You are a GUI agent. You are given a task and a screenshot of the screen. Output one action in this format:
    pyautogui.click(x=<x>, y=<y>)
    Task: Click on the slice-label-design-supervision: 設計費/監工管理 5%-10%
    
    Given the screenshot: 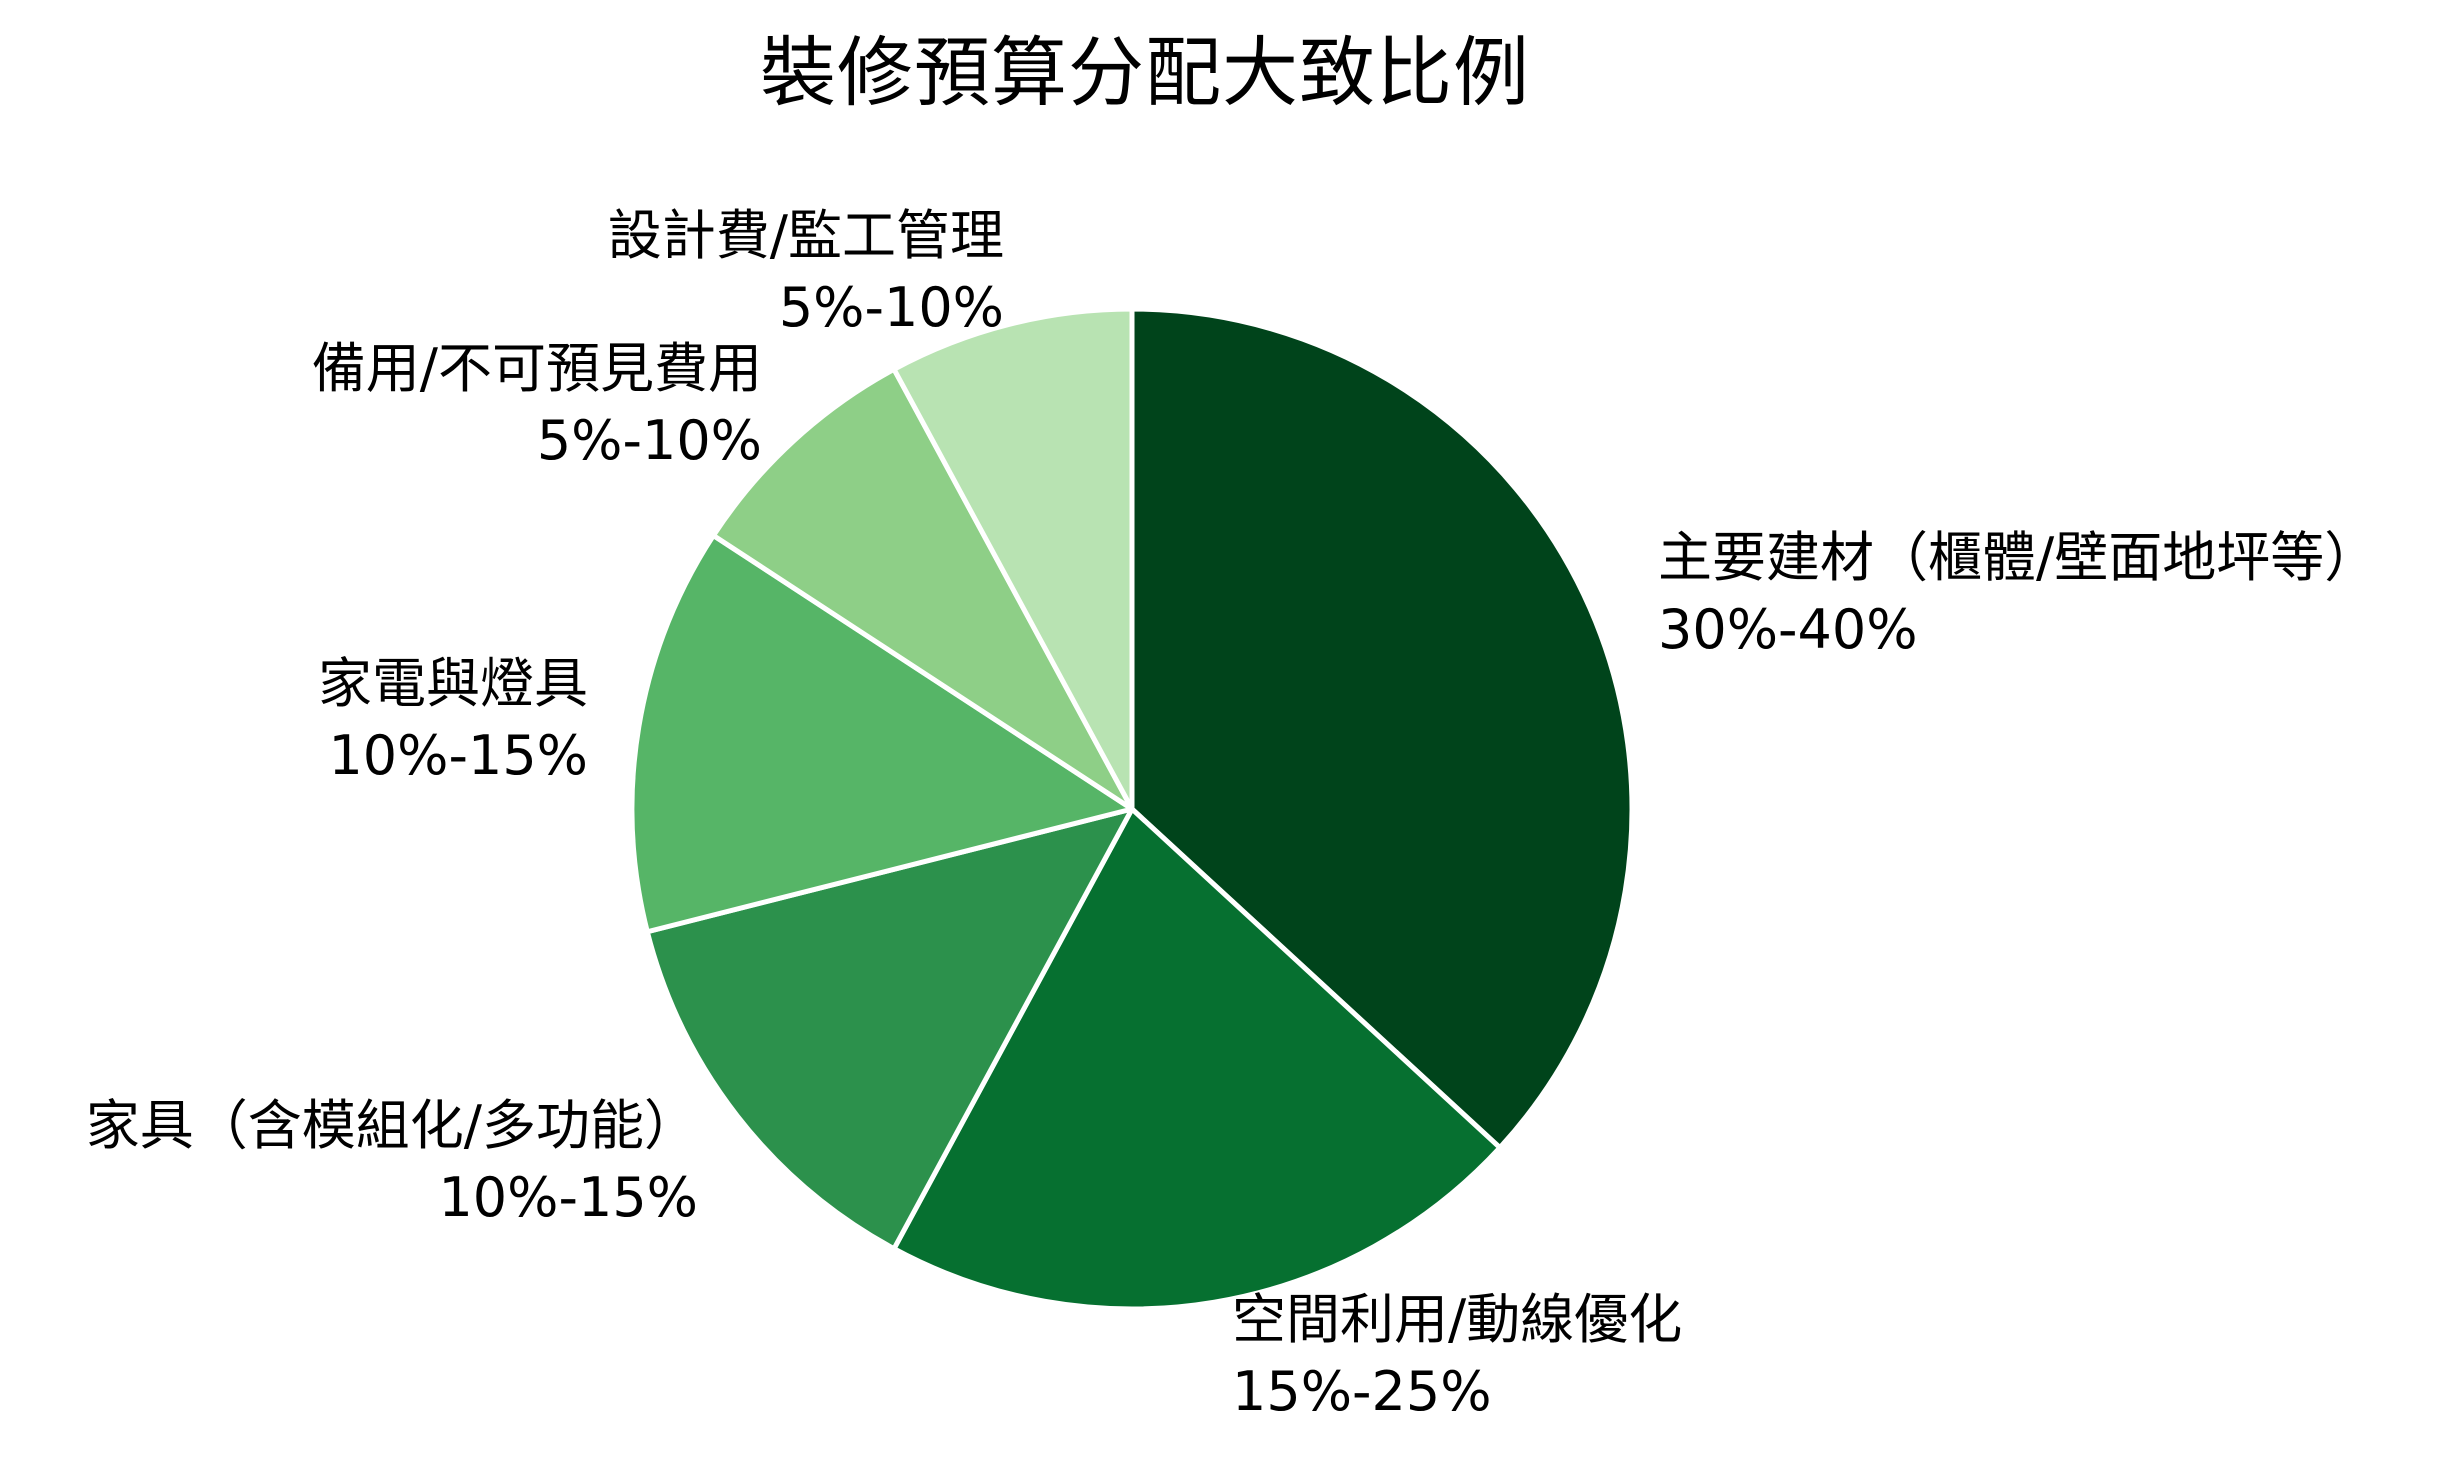 What is the action you would take?
    pyautogui.click(x=806, y=272)
    